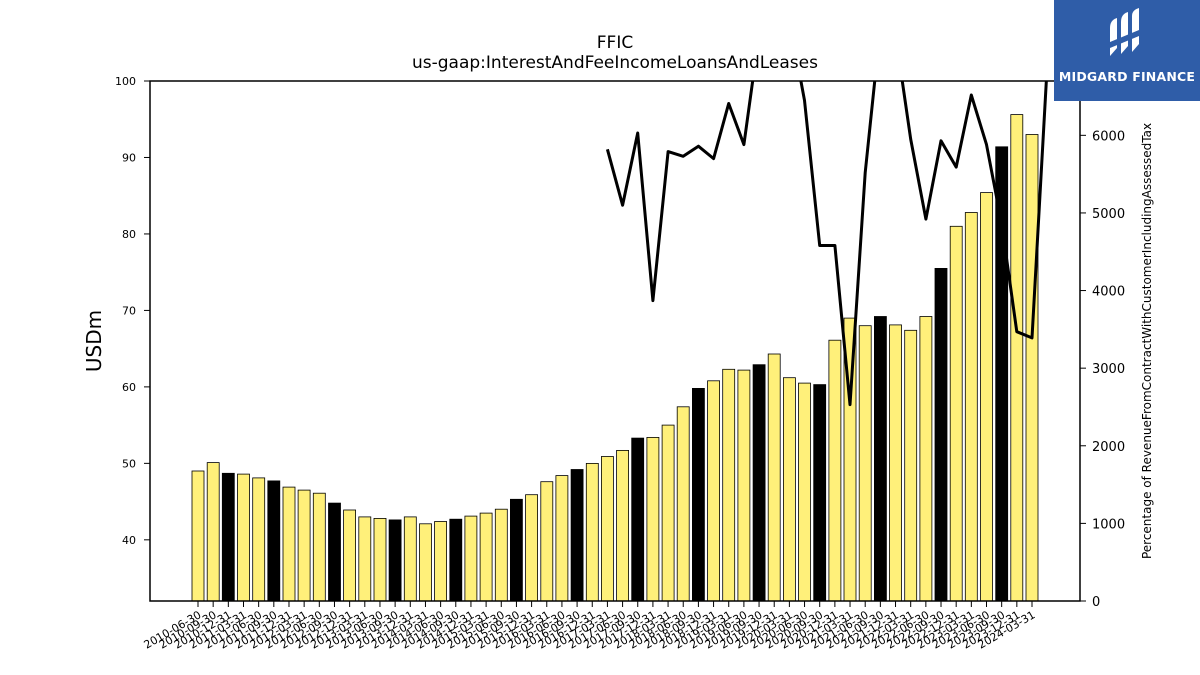 The image size is (1200, 675). What do you see at coordinates (1108, 214) in the screenshot?
I see `y2-tick-label: 5000` at bounding box center [1108, 214].